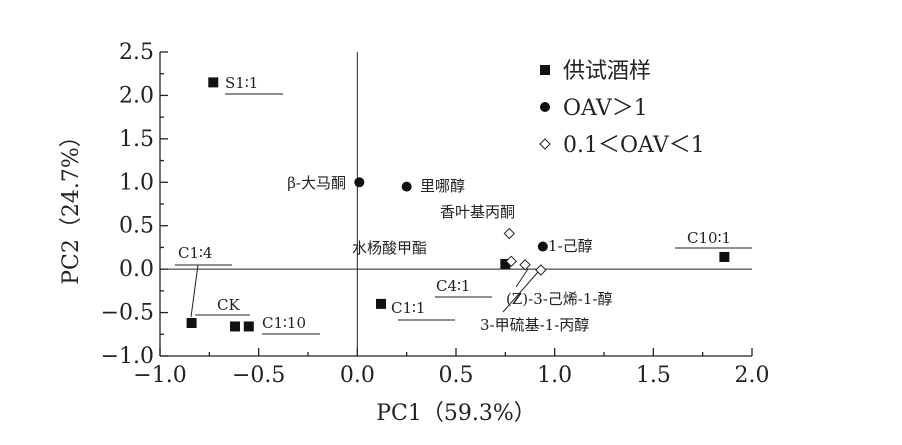 The width and height of the screenshot is (902, 445). Describe the element at coordinates (195, 253) in the screenshot. I see `point-label: C1∶4` at that location.